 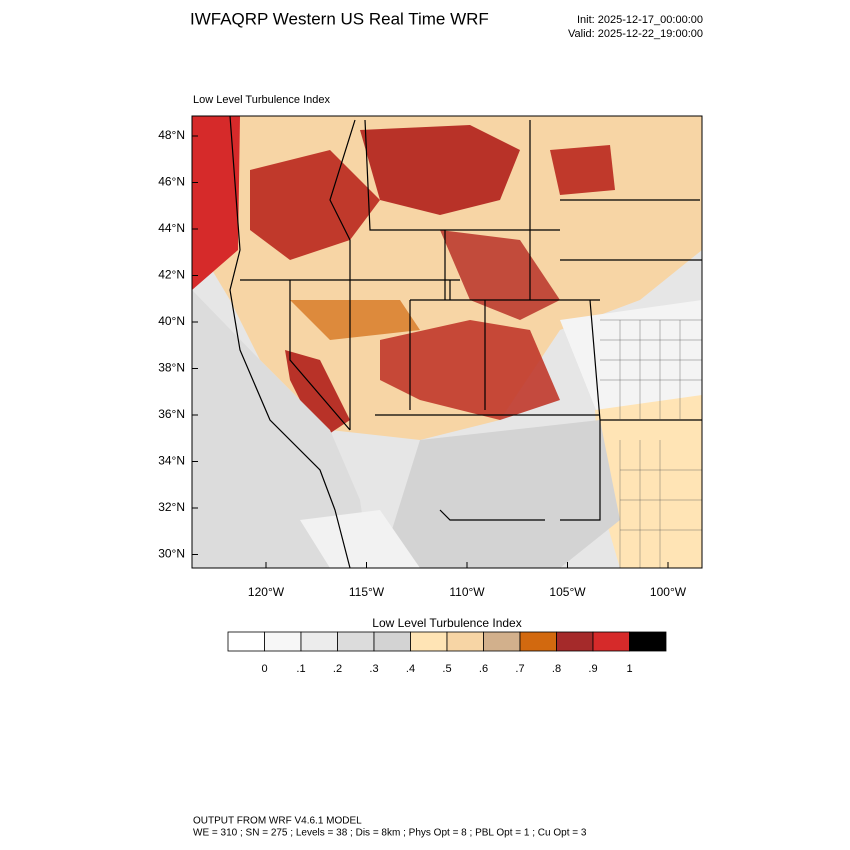 What do you see at coordinates (373, 669) in the screenshot?
I see `colorbar-label: .3` at bounding box center [373, 669].